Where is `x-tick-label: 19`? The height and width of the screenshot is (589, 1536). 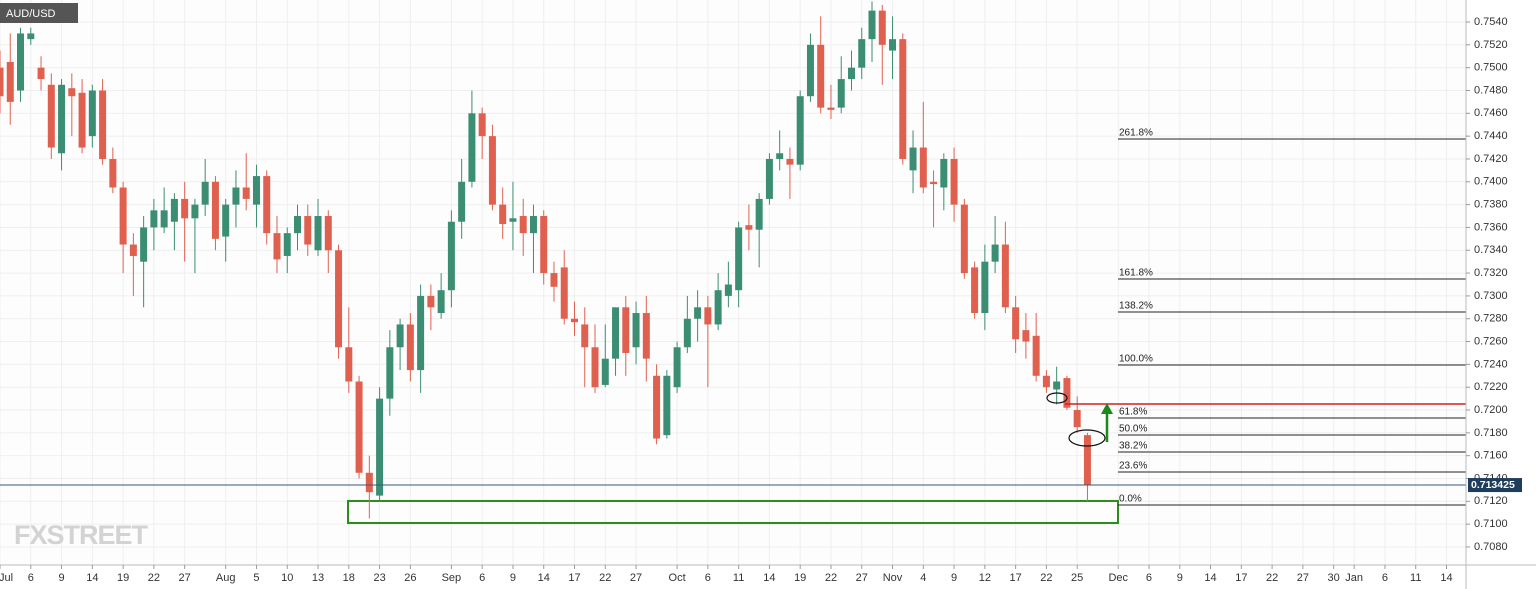 x-tick-label: 19 is located at coordinates (123, 578).